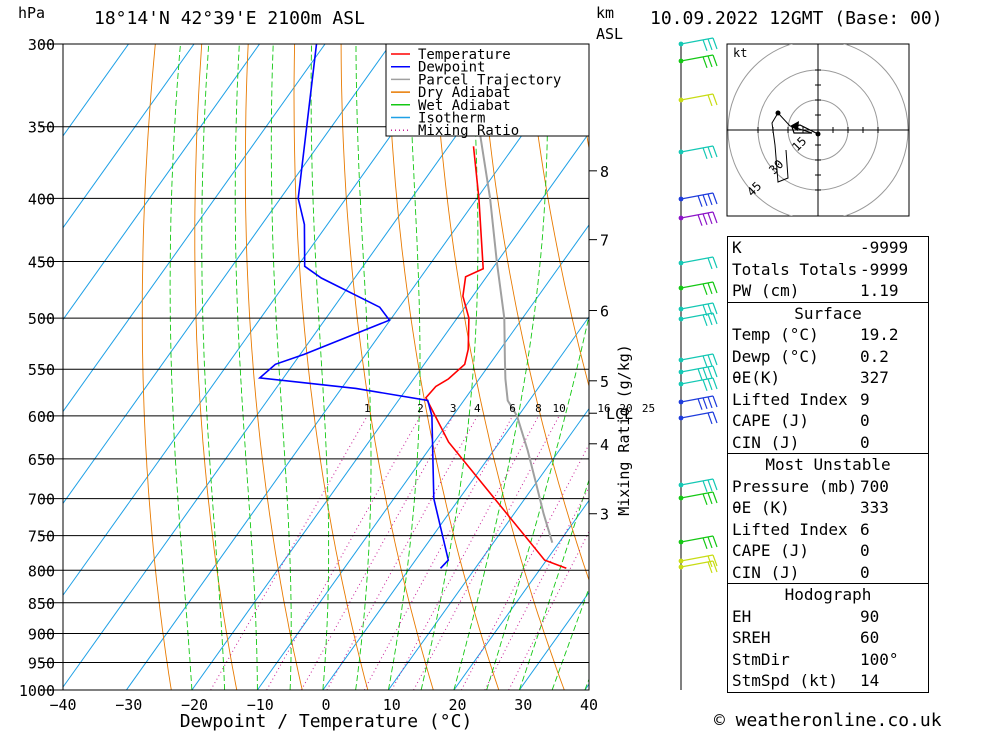 This screenshot has height=733, width=1000. Describe the element at coordinates (392, 705) in the screenshot. I see `temp-tick-10: 10` at that location.